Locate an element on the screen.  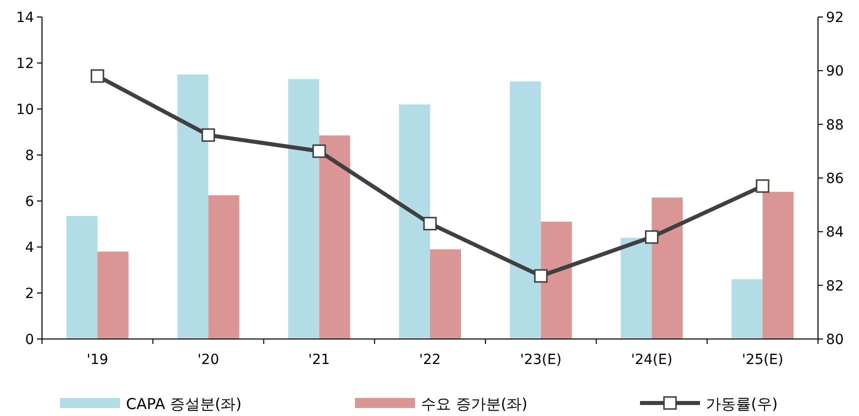
y-tick-label: 6 is located at coordinates (29, 202).